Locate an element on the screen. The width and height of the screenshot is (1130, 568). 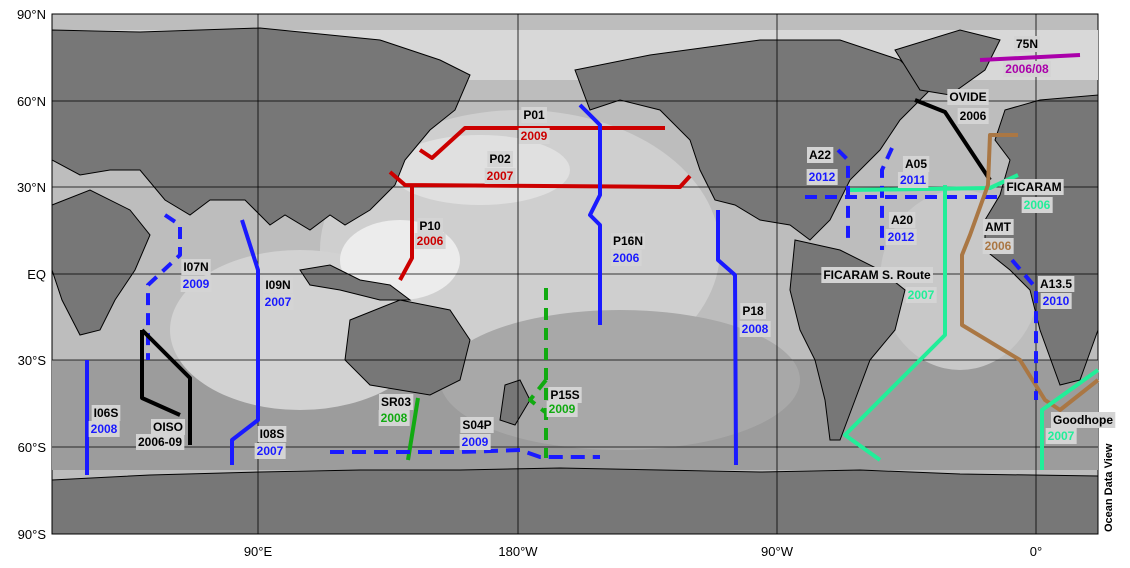
track-ficaram-s-route is located at coordinates (895, 323).